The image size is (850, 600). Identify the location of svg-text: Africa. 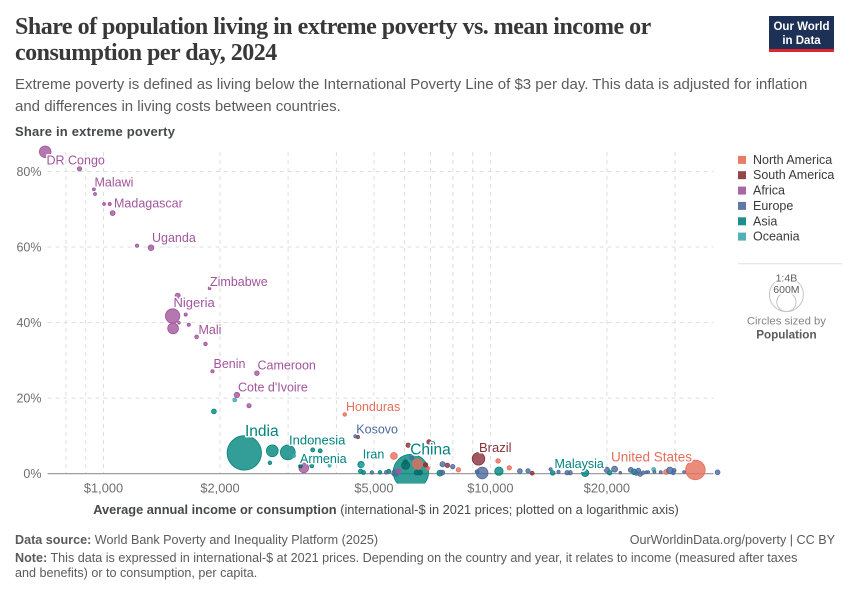
(769, 191).